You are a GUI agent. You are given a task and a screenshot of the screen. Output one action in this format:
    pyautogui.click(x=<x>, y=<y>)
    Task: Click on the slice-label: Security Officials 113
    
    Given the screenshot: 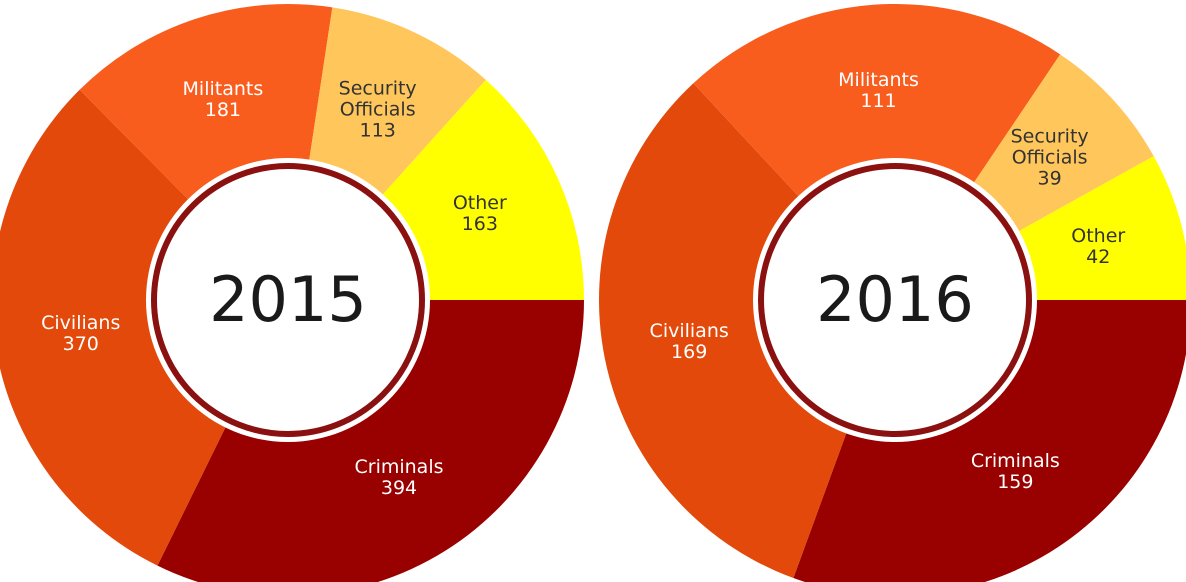 What is the action you would take?
    pyautogui.click(x=378, y=109)
    